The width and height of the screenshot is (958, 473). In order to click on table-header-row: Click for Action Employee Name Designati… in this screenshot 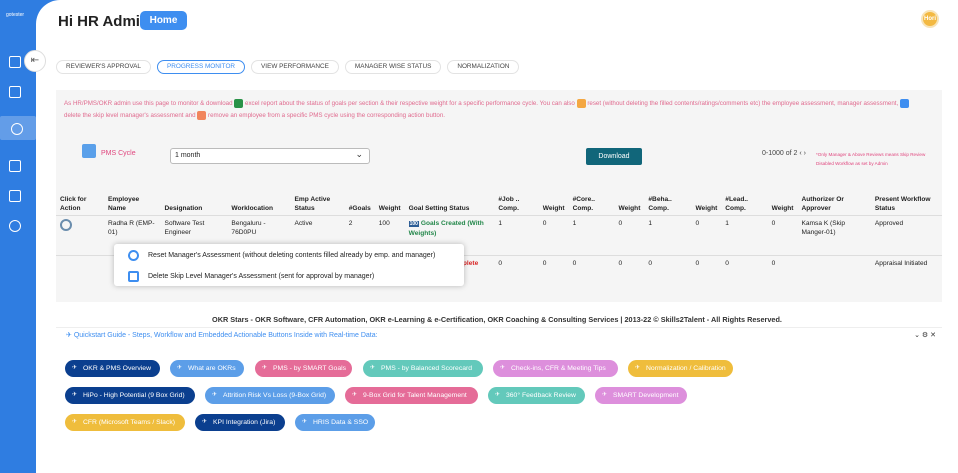, I will do `click(499, 199)`.